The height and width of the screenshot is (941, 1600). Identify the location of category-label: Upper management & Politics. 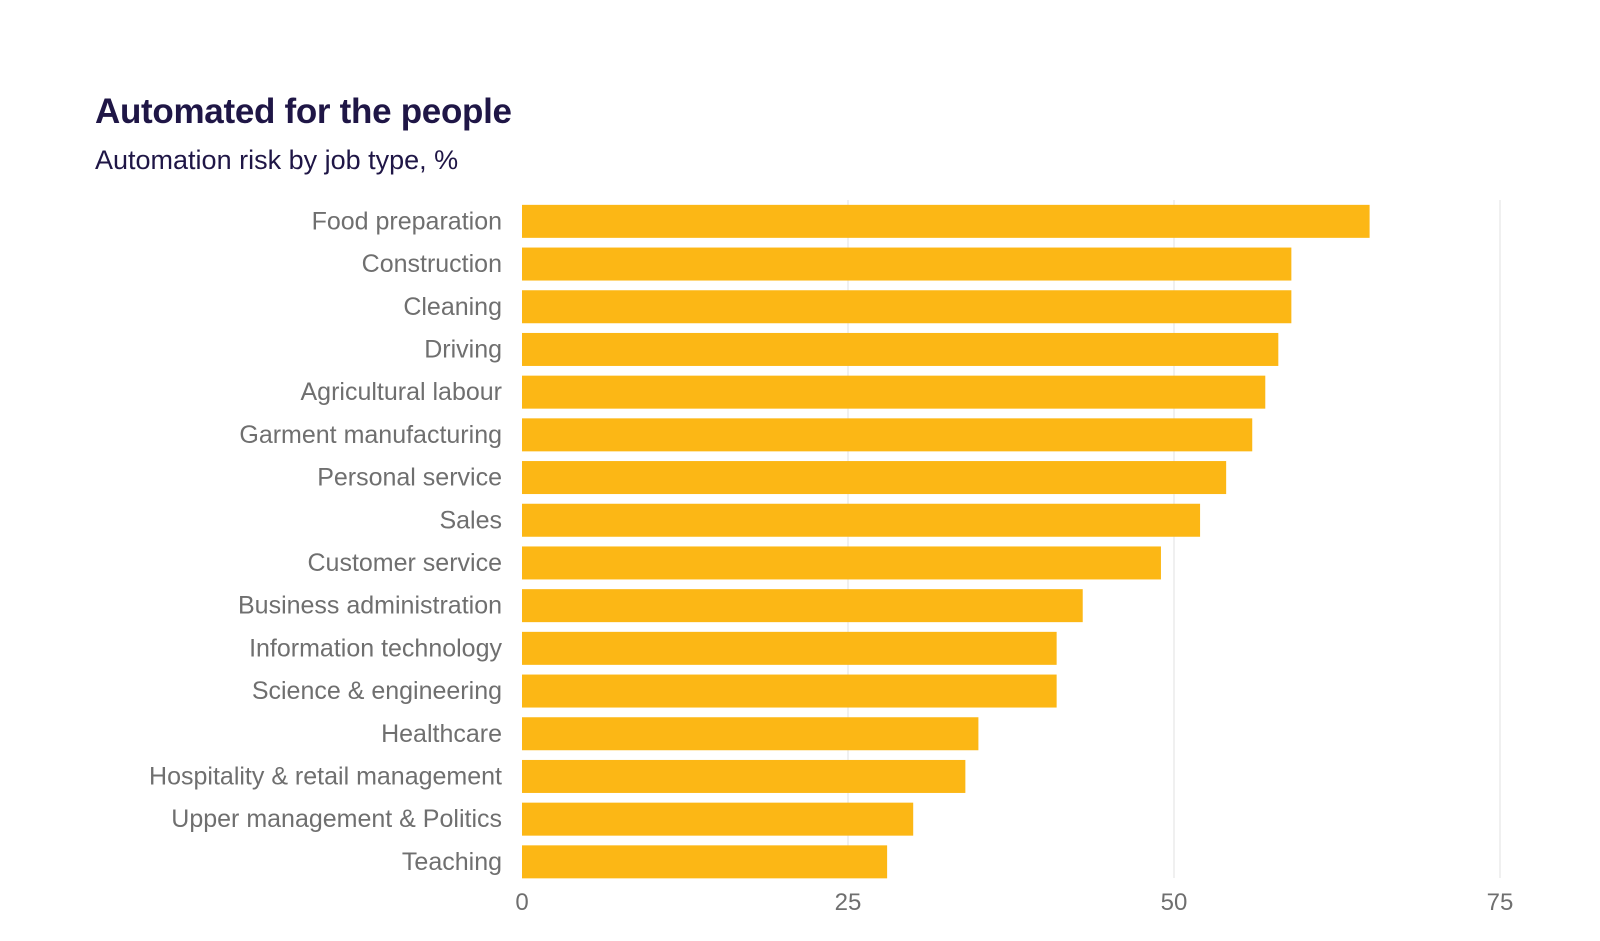
(336, 819).